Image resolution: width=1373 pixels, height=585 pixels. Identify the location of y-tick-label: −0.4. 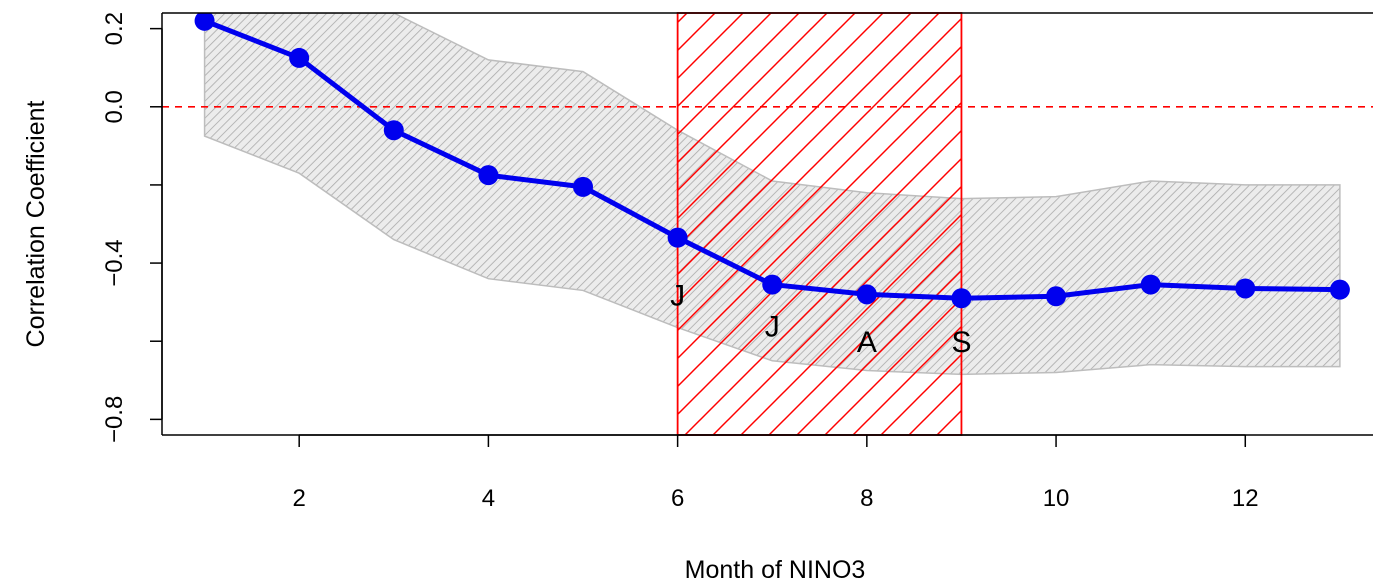
(114, 262).